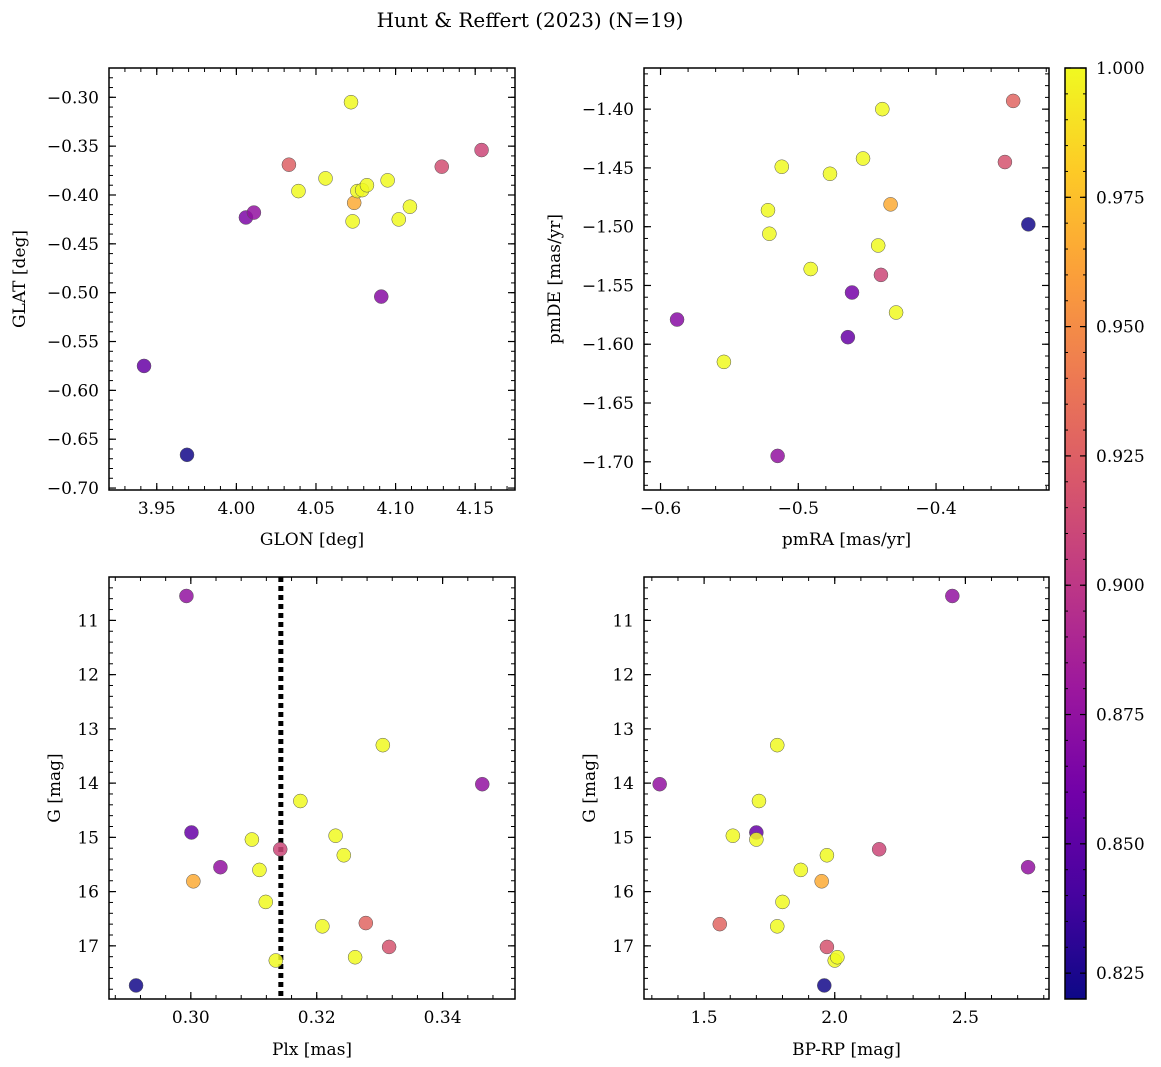  I want to click on colorbar-frame, so click(1075, 533).